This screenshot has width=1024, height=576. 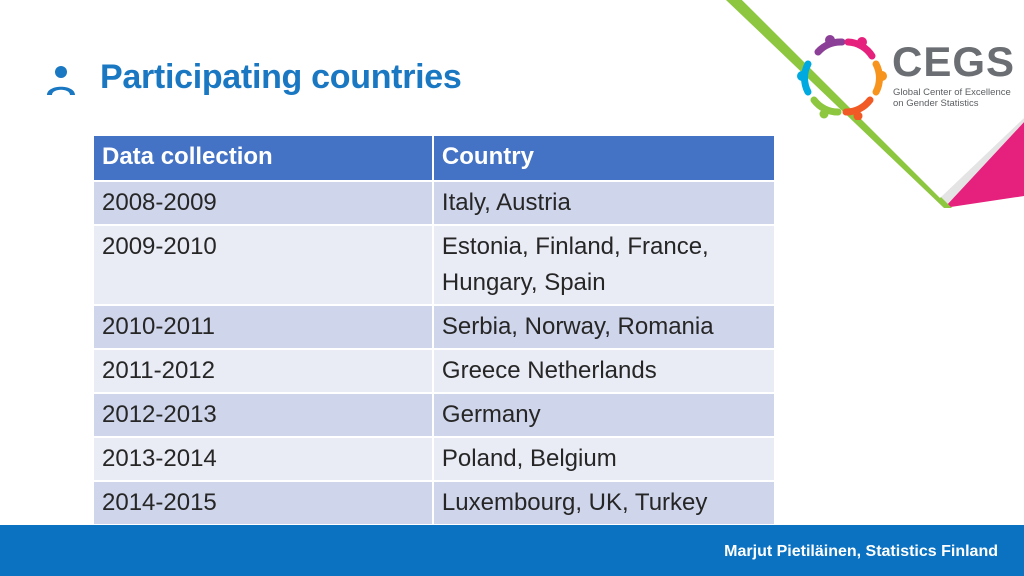 What do you see at coordinates (604, 371) in the screenshot?
I see `country-cell: Greece Netherlands` at bounding box center [604, 371].